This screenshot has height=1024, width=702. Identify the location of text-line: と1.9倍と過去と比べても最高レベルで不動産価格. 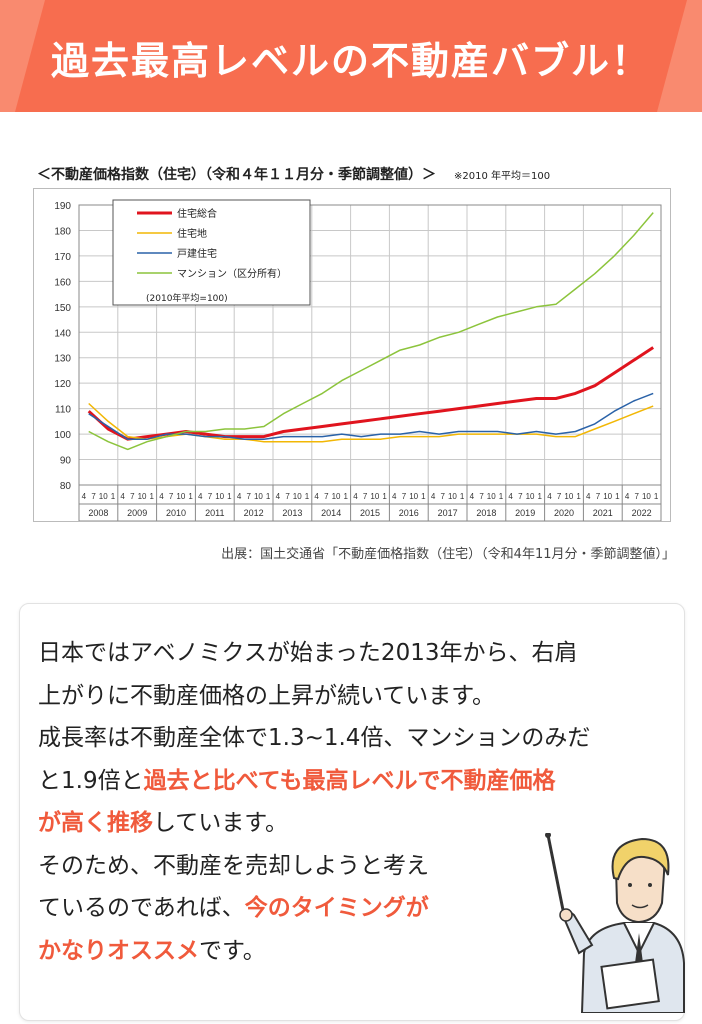
(354, 781).